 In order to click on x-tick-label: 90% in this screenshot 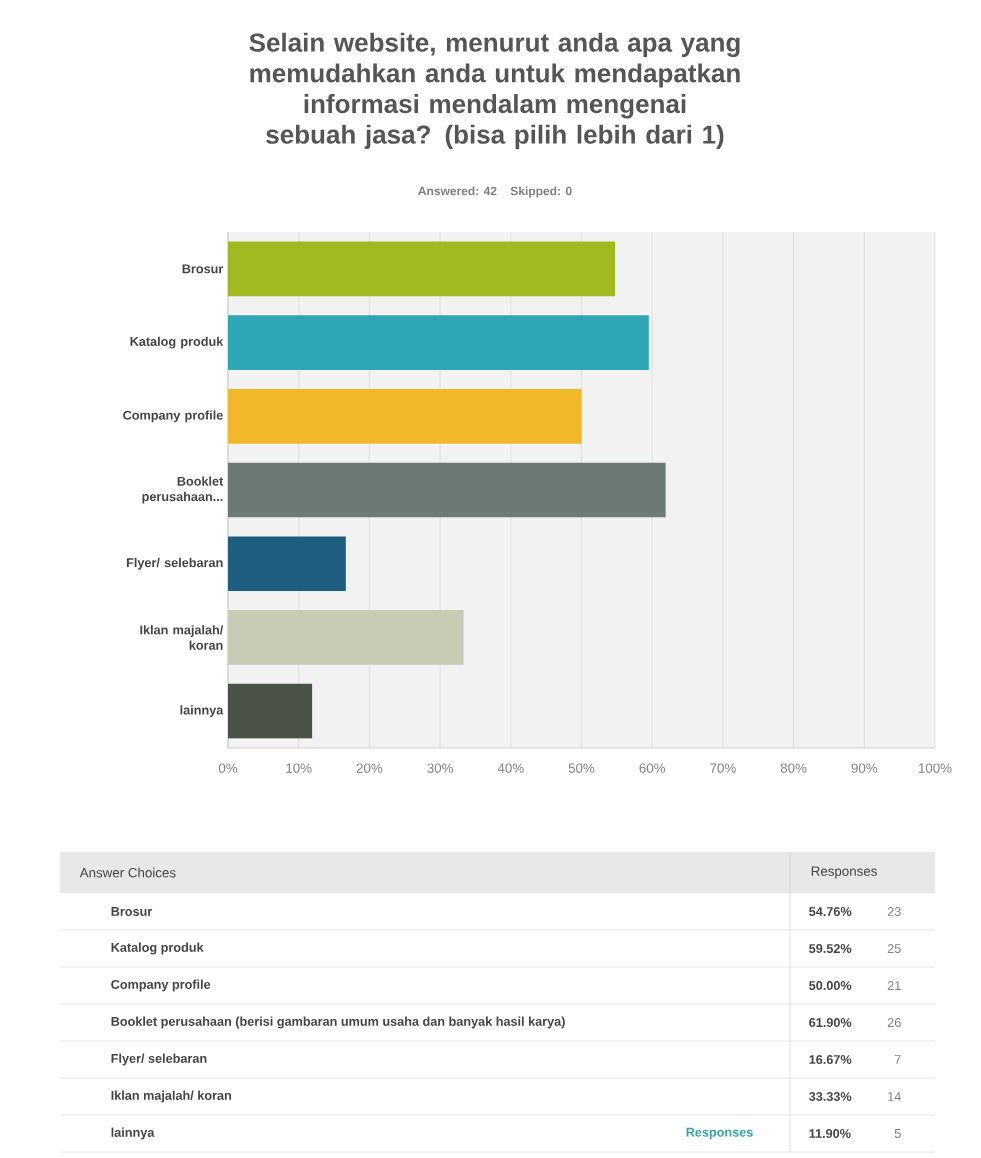, I will do `click(864, 768)`.